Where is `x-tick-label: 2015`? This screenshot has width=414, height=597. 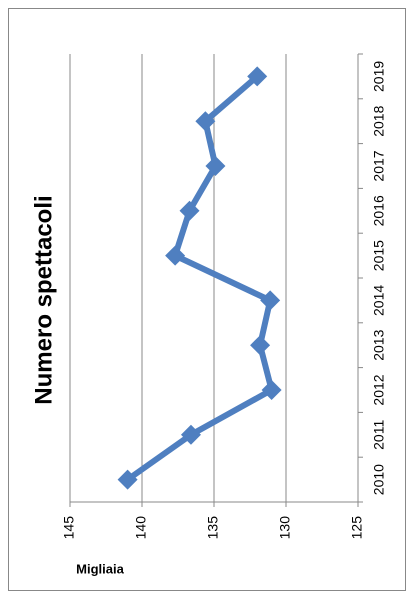
x-tick-label: 2015 is located at coordinates (379, 255).